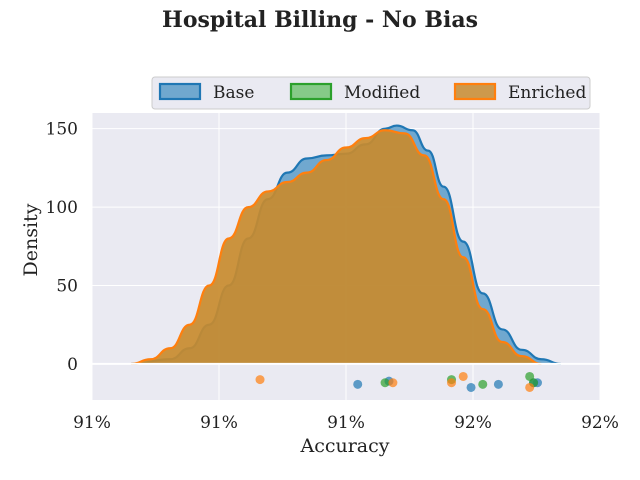 Image resolution: width=640 pixels, height=480 pixels. I want to click on legend-label-modified: Modified, so click(382, 93).